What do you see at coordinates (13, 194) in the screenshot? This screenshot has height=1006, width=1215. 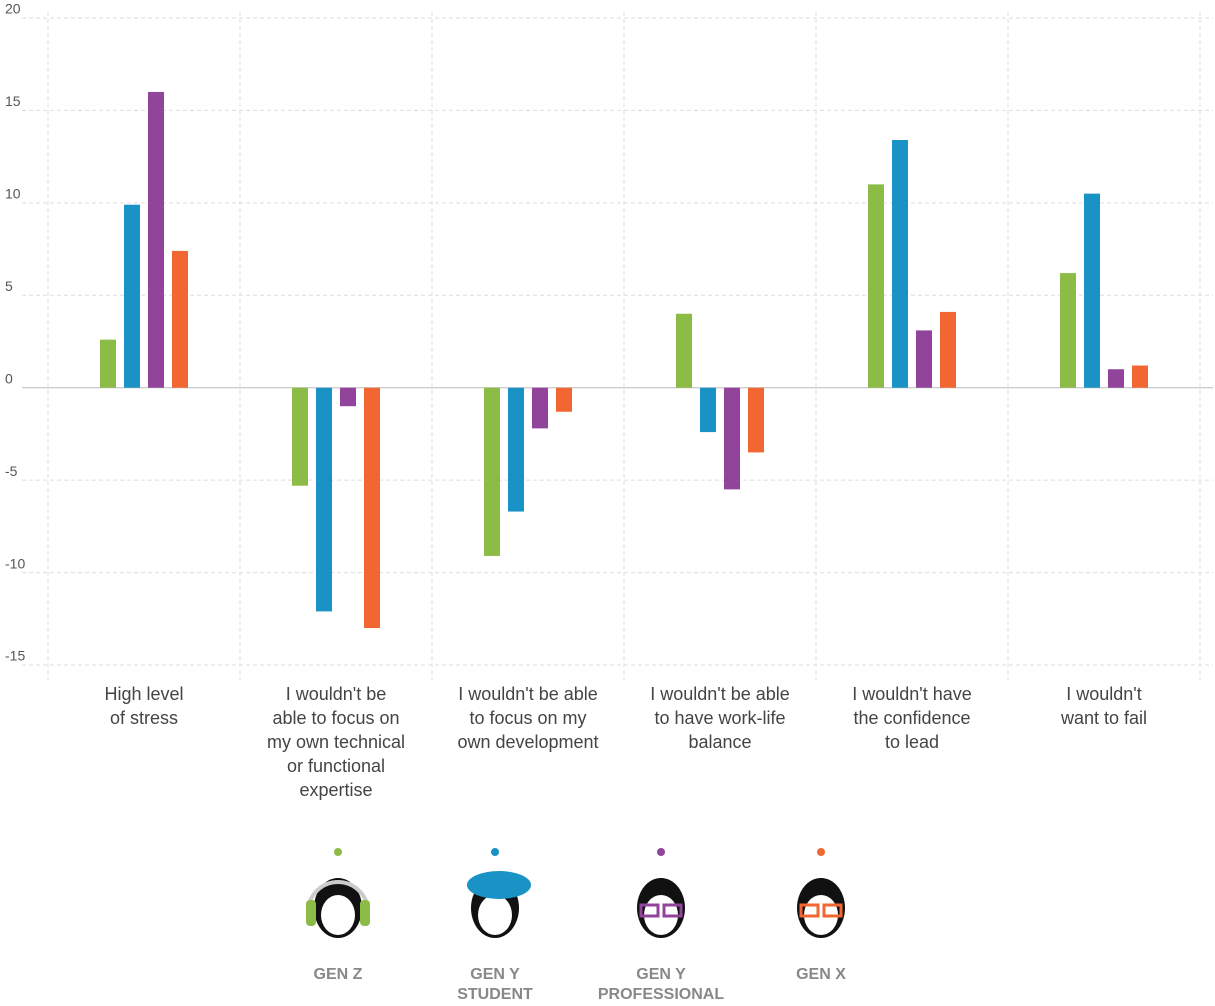 I see `y-tick-label: 10` at bounding box center [13, 194].